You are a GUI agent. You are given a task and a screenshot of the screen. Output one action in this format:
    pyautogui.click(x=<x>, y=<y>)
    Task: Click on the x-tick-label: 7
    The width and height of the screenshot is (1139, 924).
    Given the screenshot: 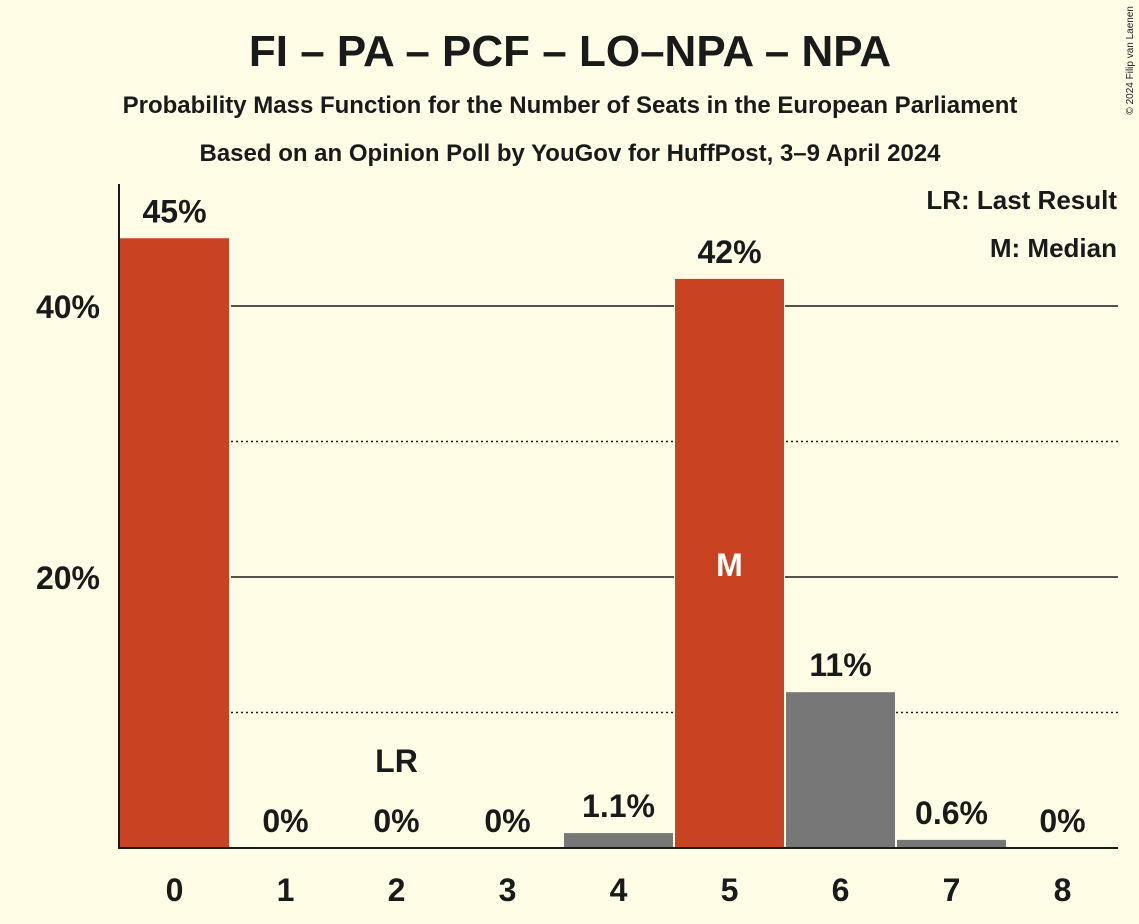 What is the action you would take?
    pyautogui.click(x=952, y=890)
    